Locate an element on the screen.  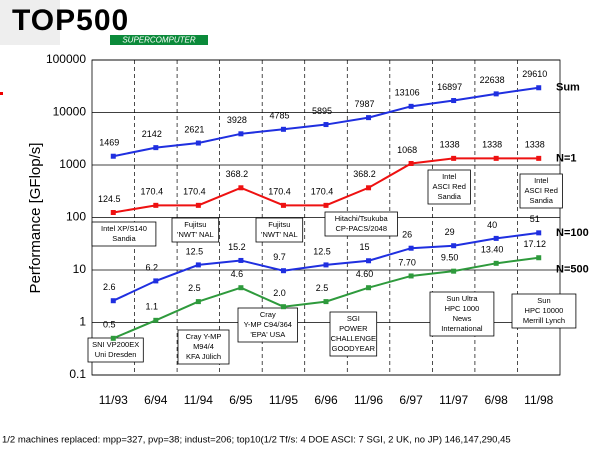
data-label: 6.2 is located at coordinates (152, 267).